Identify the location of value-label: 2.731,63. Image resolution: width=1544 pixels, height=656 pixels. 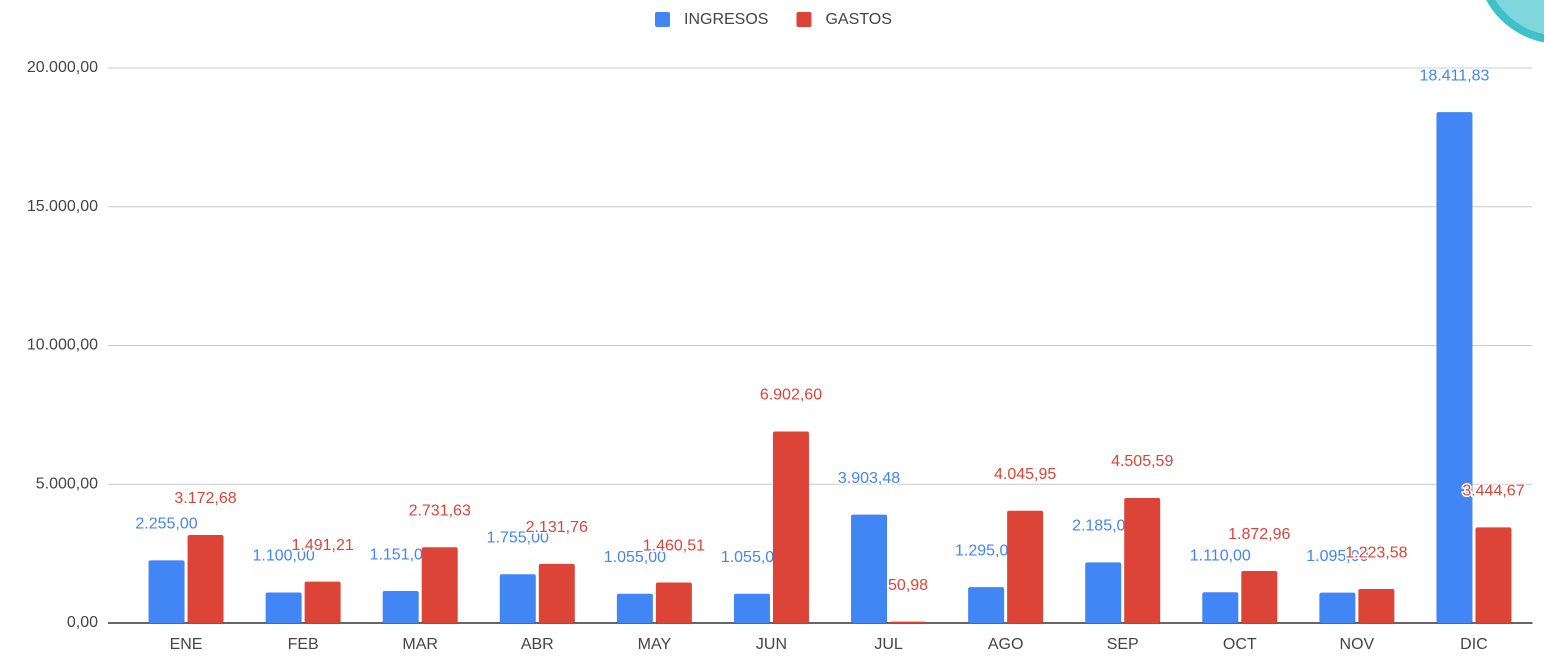
(440, 510).